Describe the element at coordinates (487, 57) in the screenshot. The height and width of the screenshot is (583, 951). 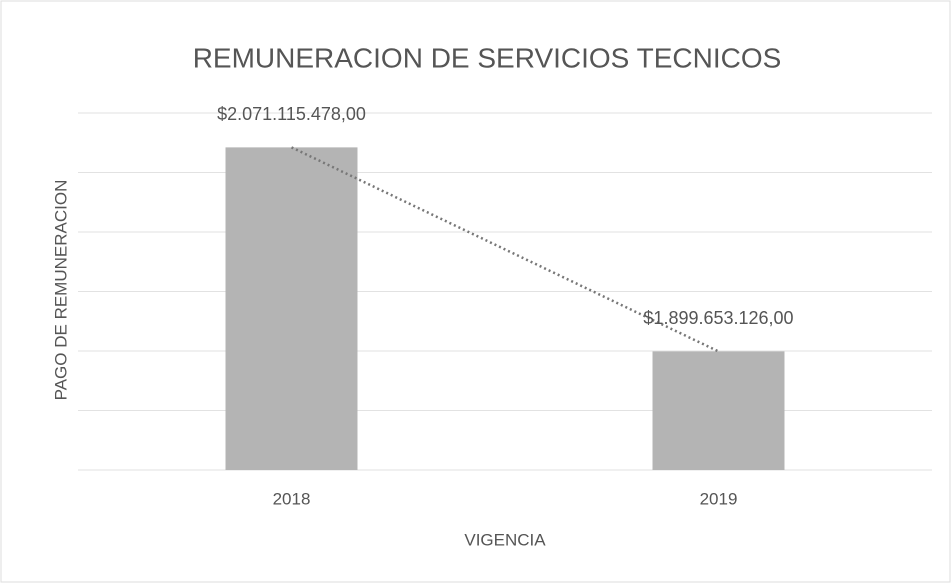
I see `chart-title: REMUNERACION DE SERVICIOS TECNICOS` at that location.